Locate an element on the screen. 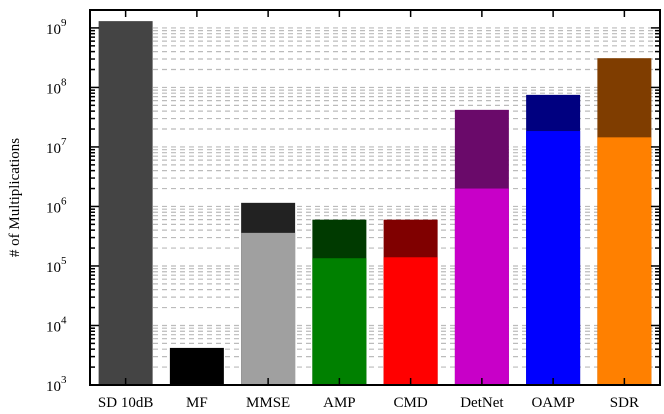 Image resolution: width=664 pixels, height=414 pixels. x-tick-label: SDR is located at coordinates (624, 403).